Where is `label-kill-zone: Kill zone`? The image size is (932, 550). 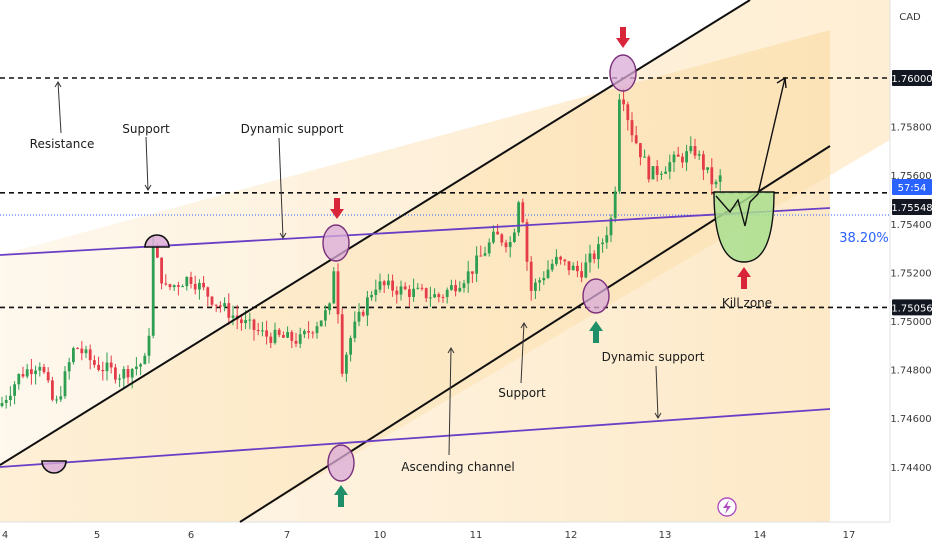
label-kill-zone: Kill zone is located at coordinates (747, 303).